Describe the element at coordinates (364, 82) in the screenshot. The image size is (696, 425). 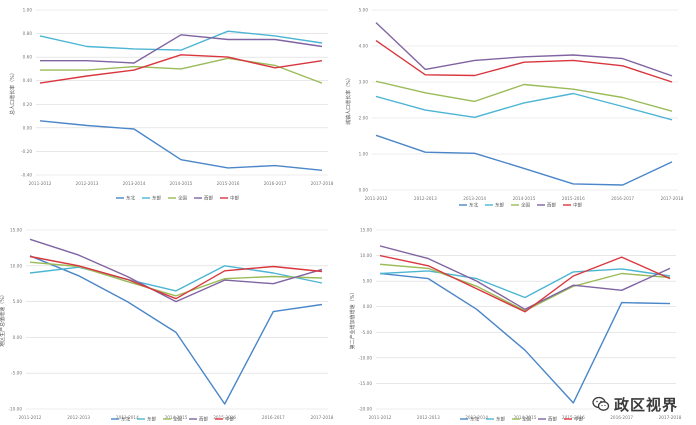
I see `y-tick-label: 3.00` at that location.